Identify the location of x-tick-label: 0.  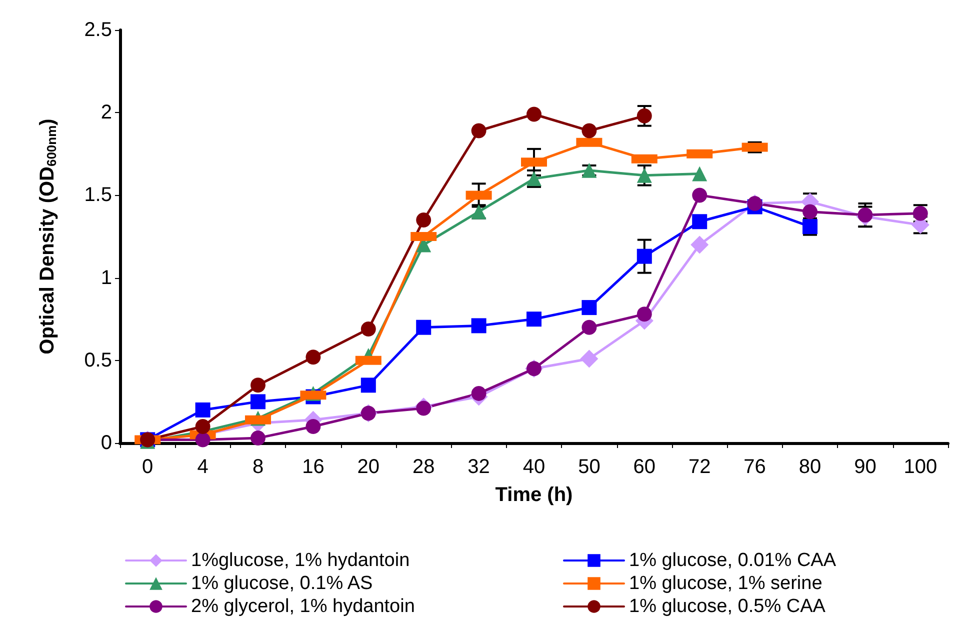
(148, 467).